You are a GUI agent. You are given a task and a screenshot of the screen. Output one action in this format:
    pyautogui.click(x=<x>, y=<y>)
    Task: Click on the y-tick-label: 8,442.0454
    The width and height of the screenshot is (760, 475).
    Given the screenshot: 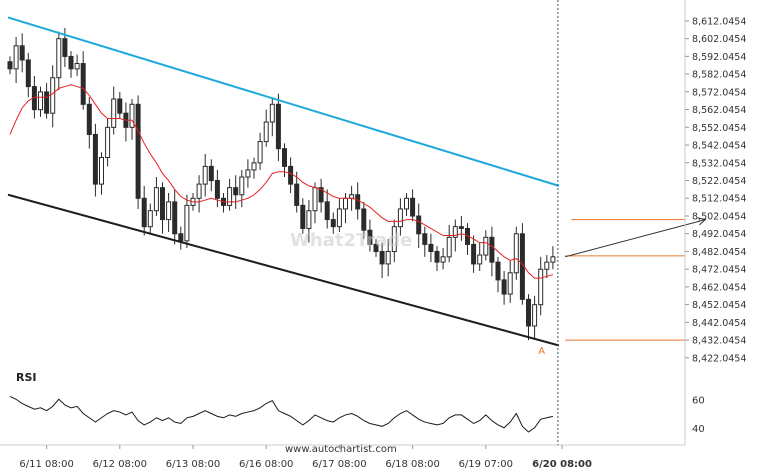 What is the action you would take?
    pyautogui.click(x=719, y=323)
    